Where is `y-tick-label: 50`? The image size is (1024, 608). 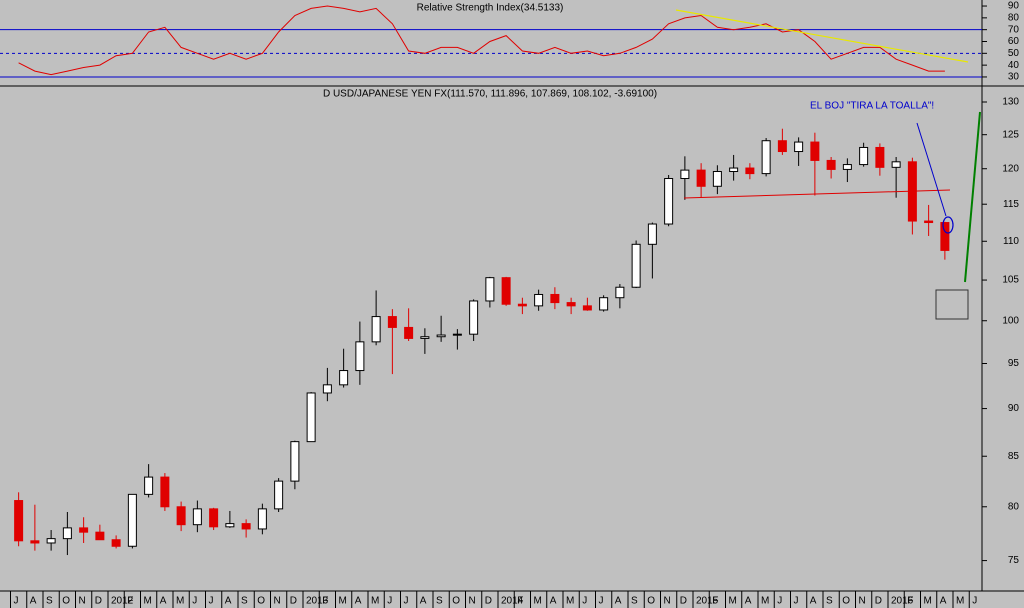 y-tick-label: 50 is located at coordinates (1014, 53).